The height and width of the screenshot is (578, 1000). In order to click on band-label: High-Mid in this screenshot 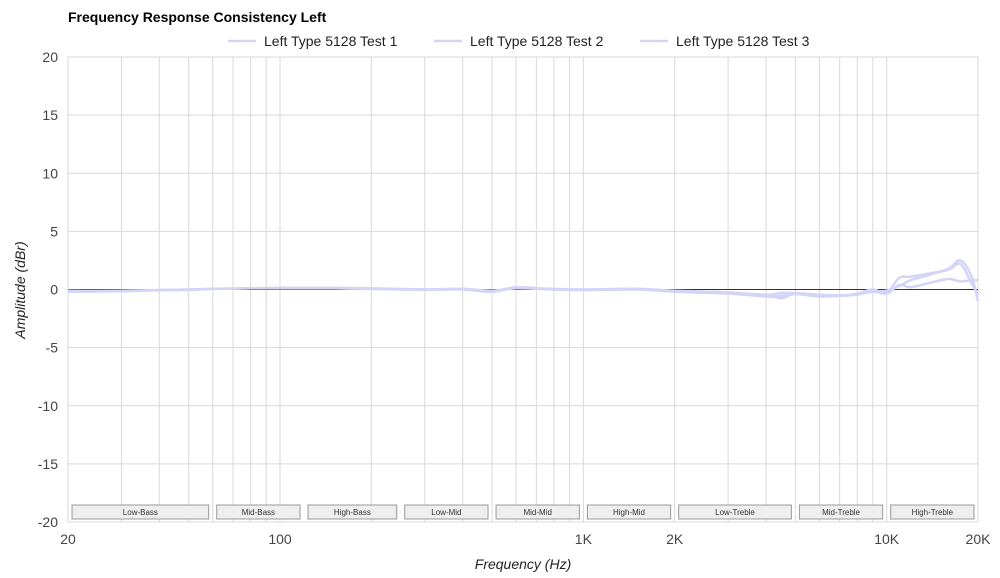, I will do `click(629, 512)`.